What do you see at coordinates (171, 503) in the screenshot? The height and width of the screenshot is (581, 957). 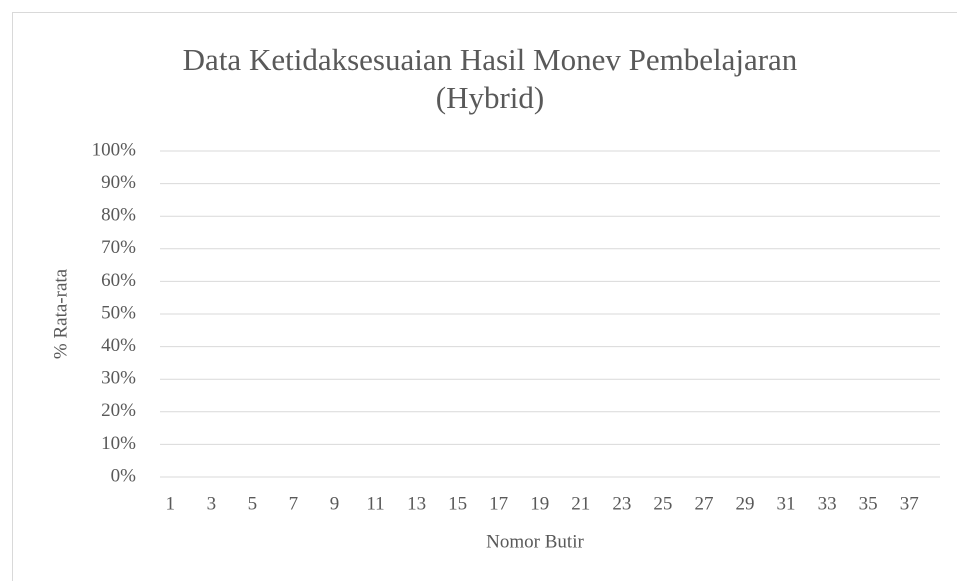 I see `x-tick-label: 1` at bounding box center [171, 503].